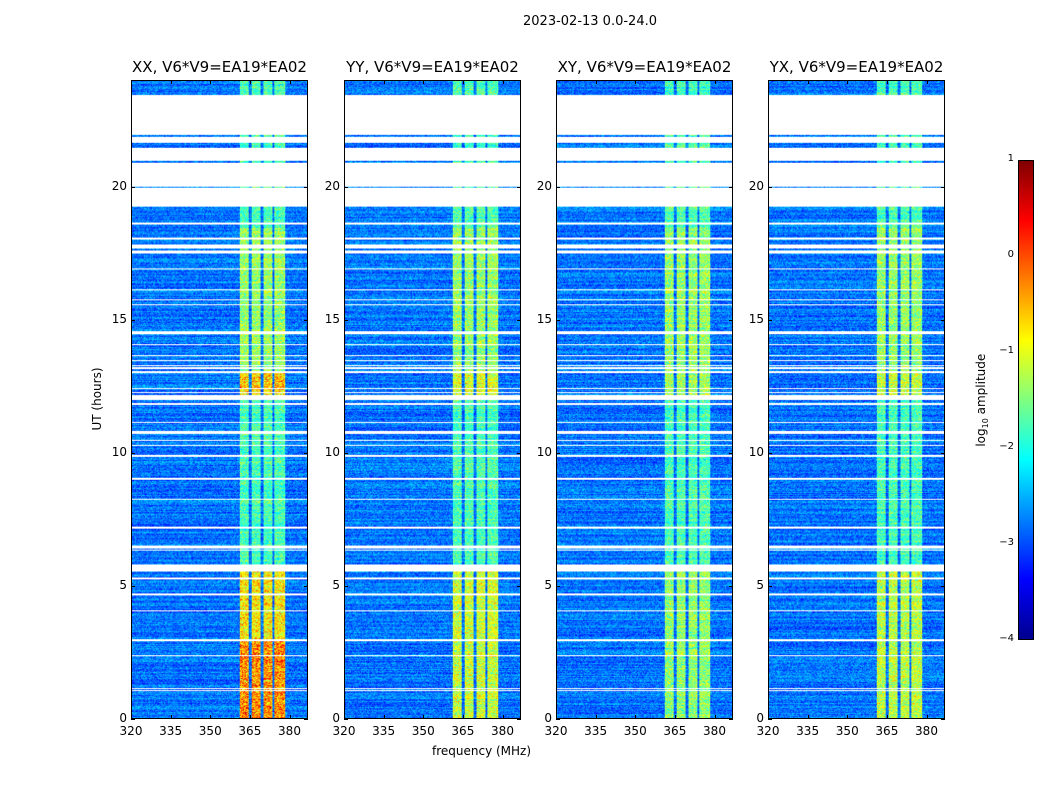 The width and height of the screenshot is (1050, 800). Describe the element at coordinates (219, 399) in the screenshot. I see `heatmap-panel` at that location.